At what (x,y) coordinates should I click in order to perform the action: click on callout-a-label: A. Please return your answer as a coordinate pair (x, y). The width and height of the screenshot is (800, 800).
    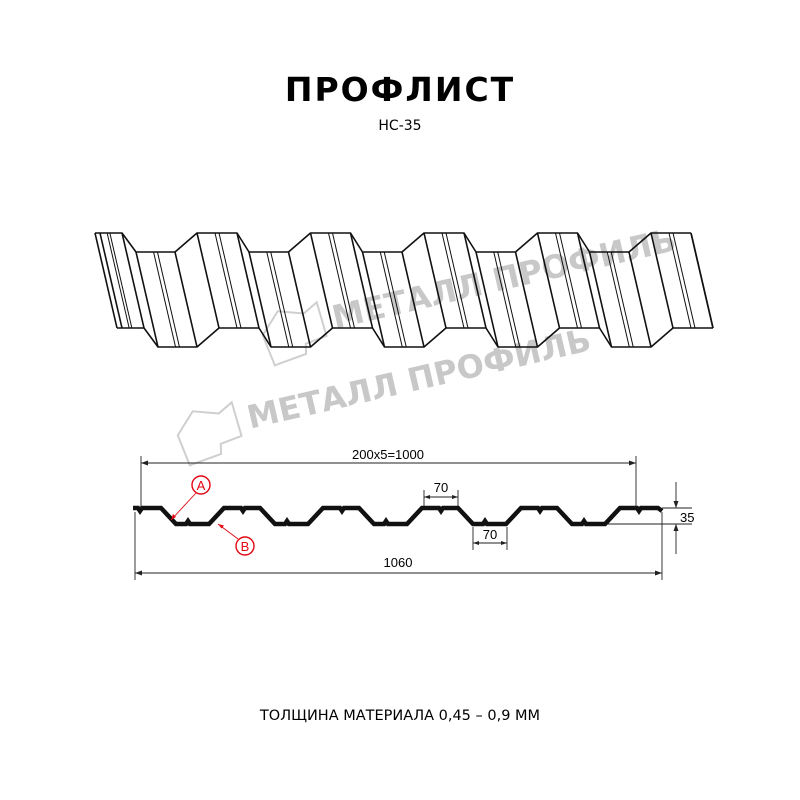
    Looking at the image, I should click on (201, 485).